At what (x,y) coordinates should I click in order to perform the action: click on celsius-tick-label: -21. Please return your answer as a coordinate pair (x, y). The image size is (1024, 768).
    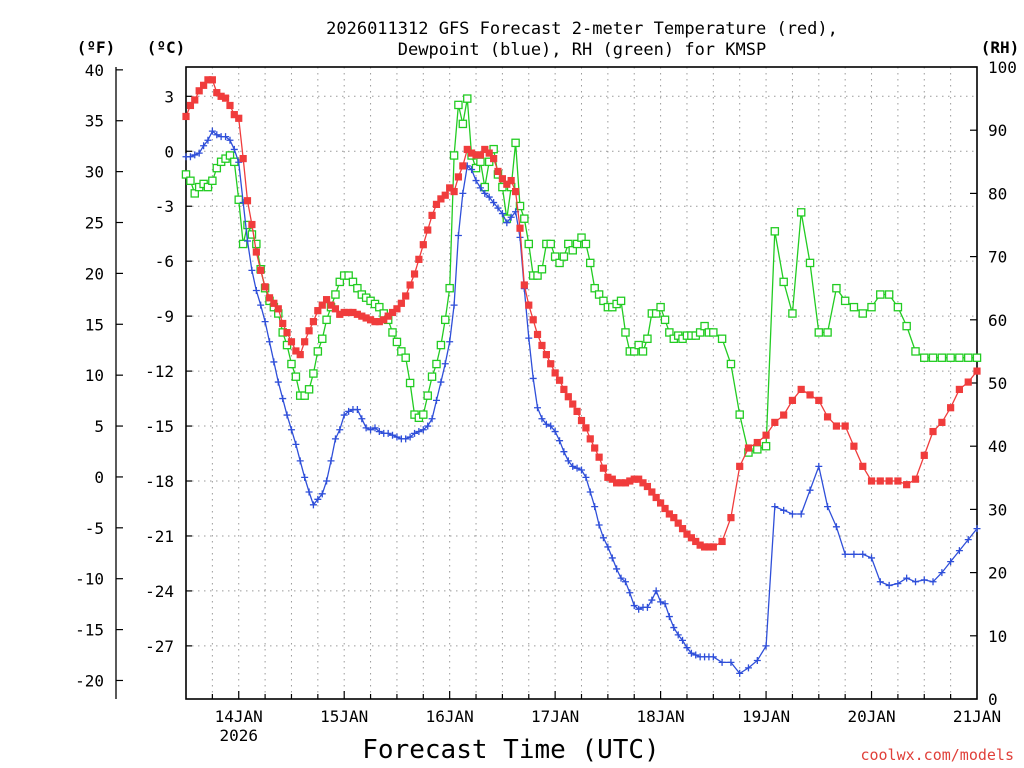
    Looking at the image, I should click on (159, 536).